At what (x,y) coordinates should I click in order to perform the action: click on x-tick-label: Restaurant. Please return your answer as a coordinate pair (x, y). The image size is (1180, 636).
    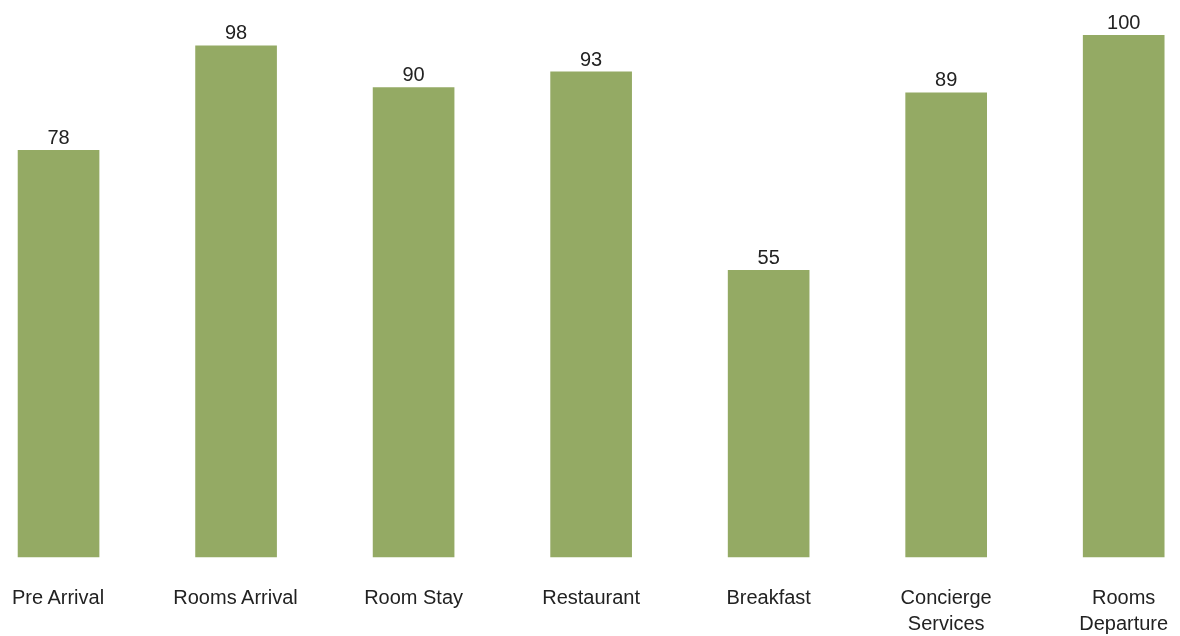
    Looking at the image, I should click on (591, 596).